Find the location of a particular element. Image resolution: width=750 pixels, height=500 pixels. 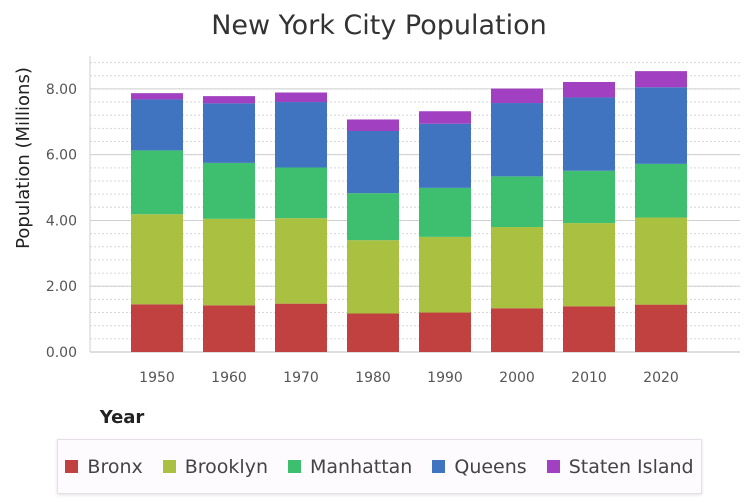

bar-segment-brooklyn-1960 is located at coordinates (229, 262).